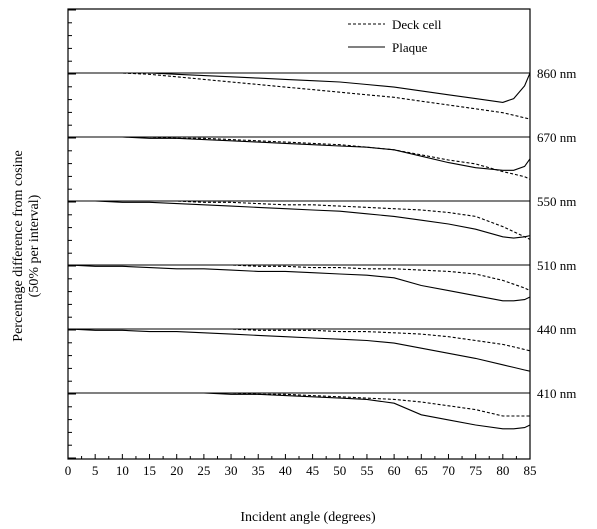 This screenshot has width=597, height=529. What do you see at coordinates (308, 517) in the screenshot?
I see `x-axis-title: Incident angle (degrees)` at bounding box center [308, 517].